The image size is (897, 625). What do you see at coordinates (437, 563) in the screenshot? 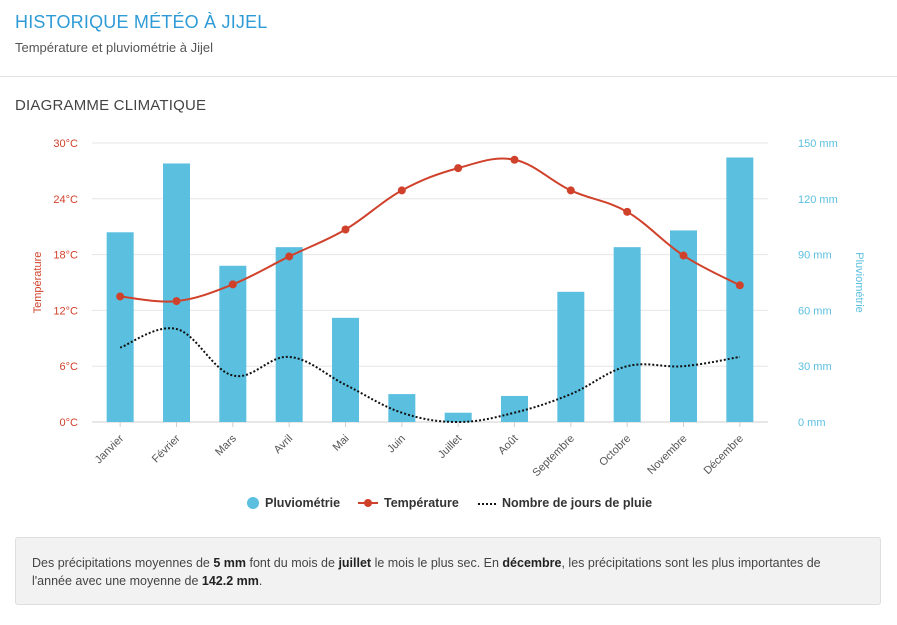
I see `summary-text: le mois le plus sec. En` at bounding box center [437, 563].